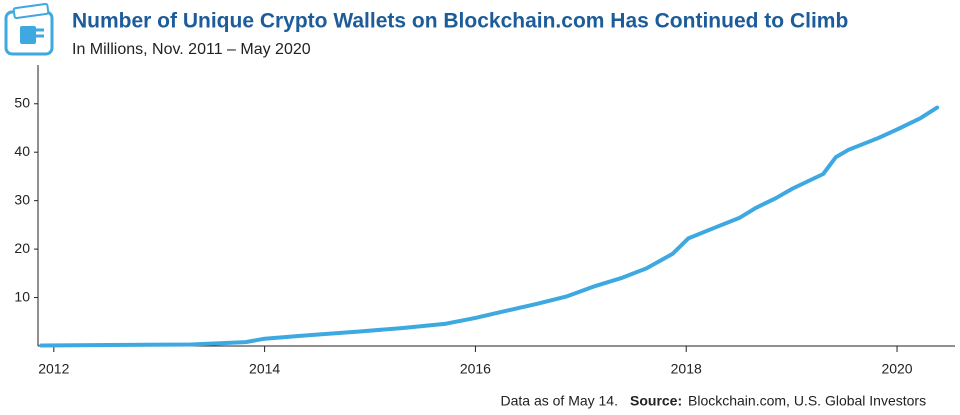 The image size is (960, 415). I want to click on x-tick-label: 2012, so click(53, 369).